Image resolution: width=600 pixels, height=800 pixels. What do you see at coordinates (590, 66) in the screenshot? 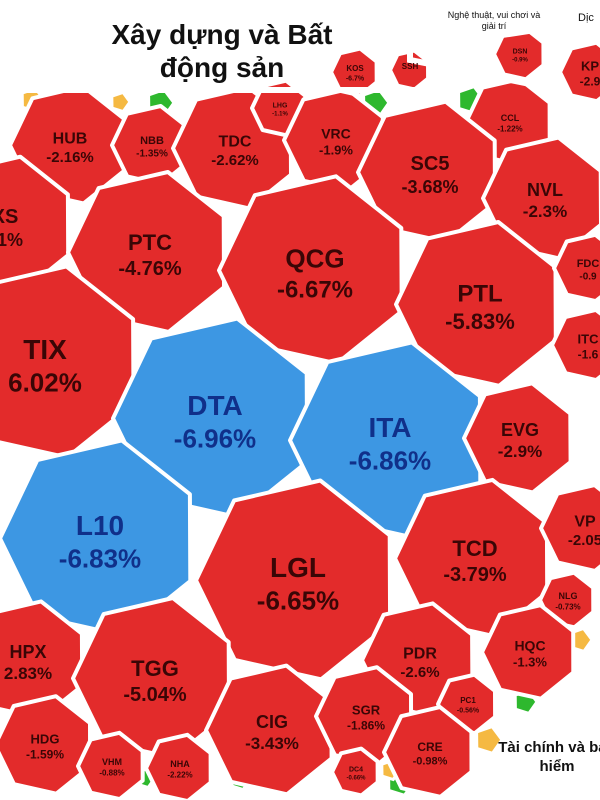
I see `cell-ticker-kp: KP` at bounding box center [590, 66].